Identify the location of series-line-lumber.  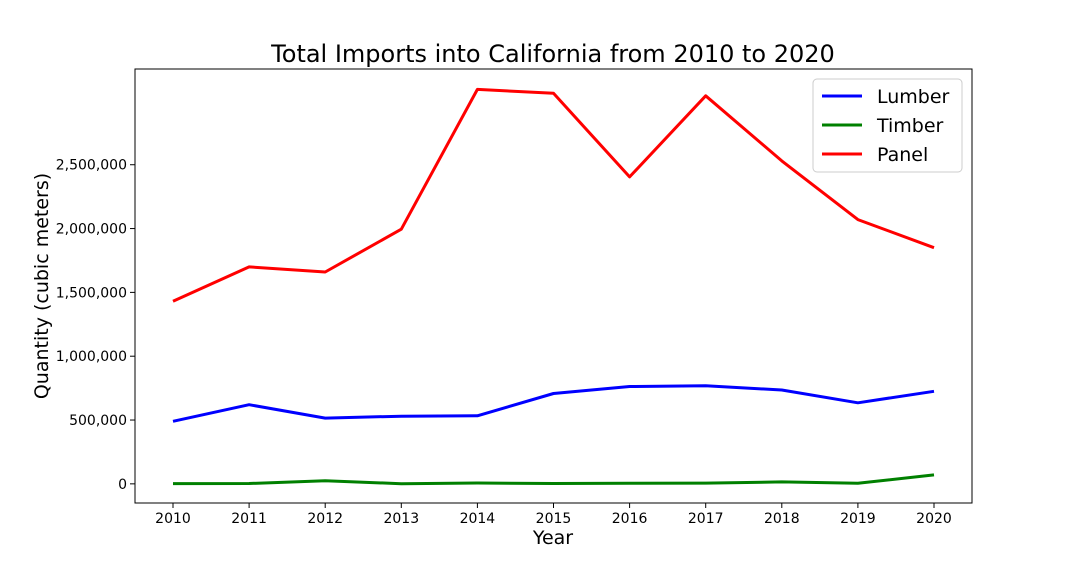
(553, 403).